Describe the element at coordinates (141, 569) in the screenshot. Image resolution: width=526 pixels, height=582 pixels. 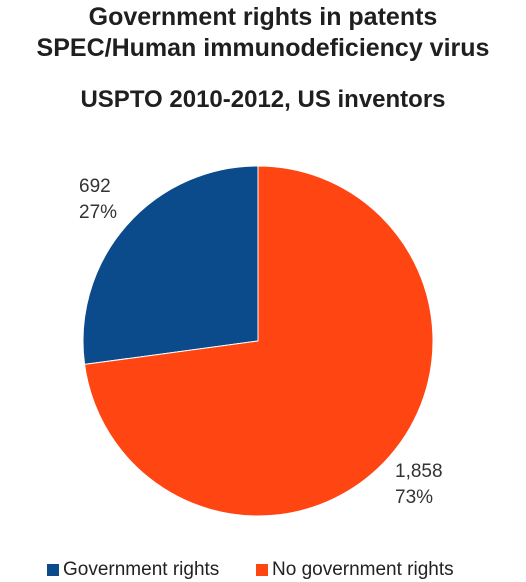
I see `legend-label-government-rights: Government rights` at that location.